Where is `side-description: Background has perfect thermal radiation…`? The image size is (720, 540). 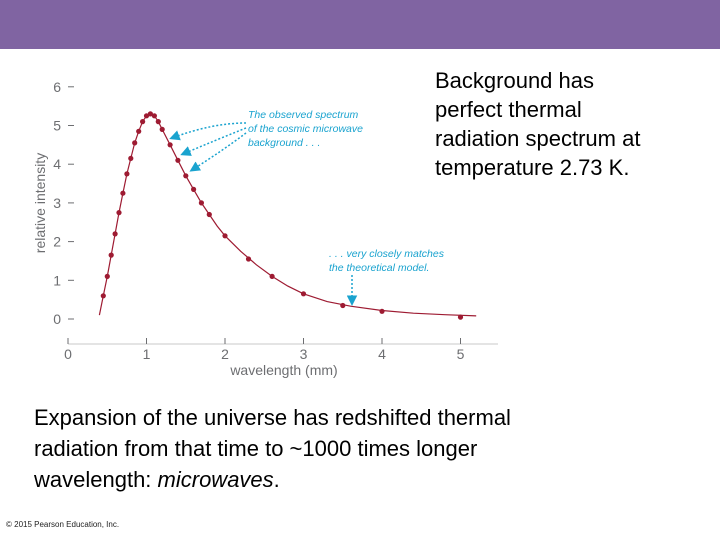 side-description: Background has perfect thermal radiation… is located at coordinates (575, 124).